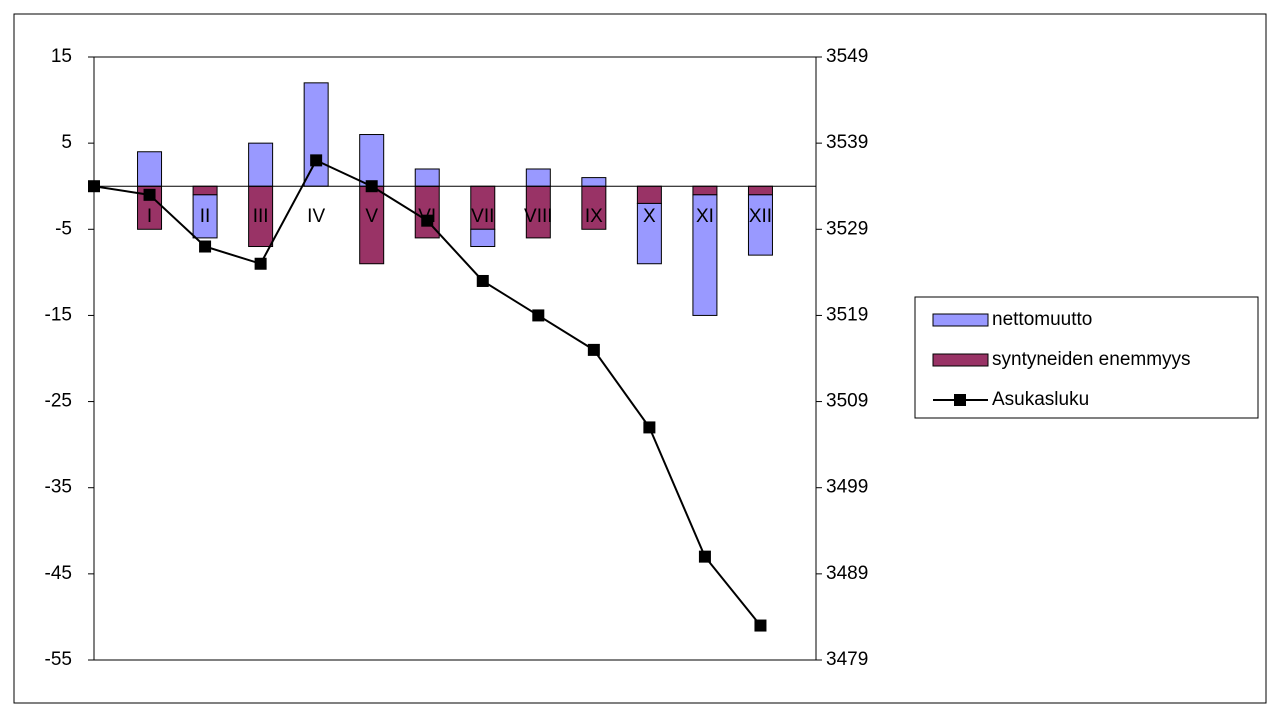 The image size is (1271, 704). What do you see at coordinates (847, 56) in the screenshot?
I see `y2-tick-label: 3549` at bounding box center [847, 56].